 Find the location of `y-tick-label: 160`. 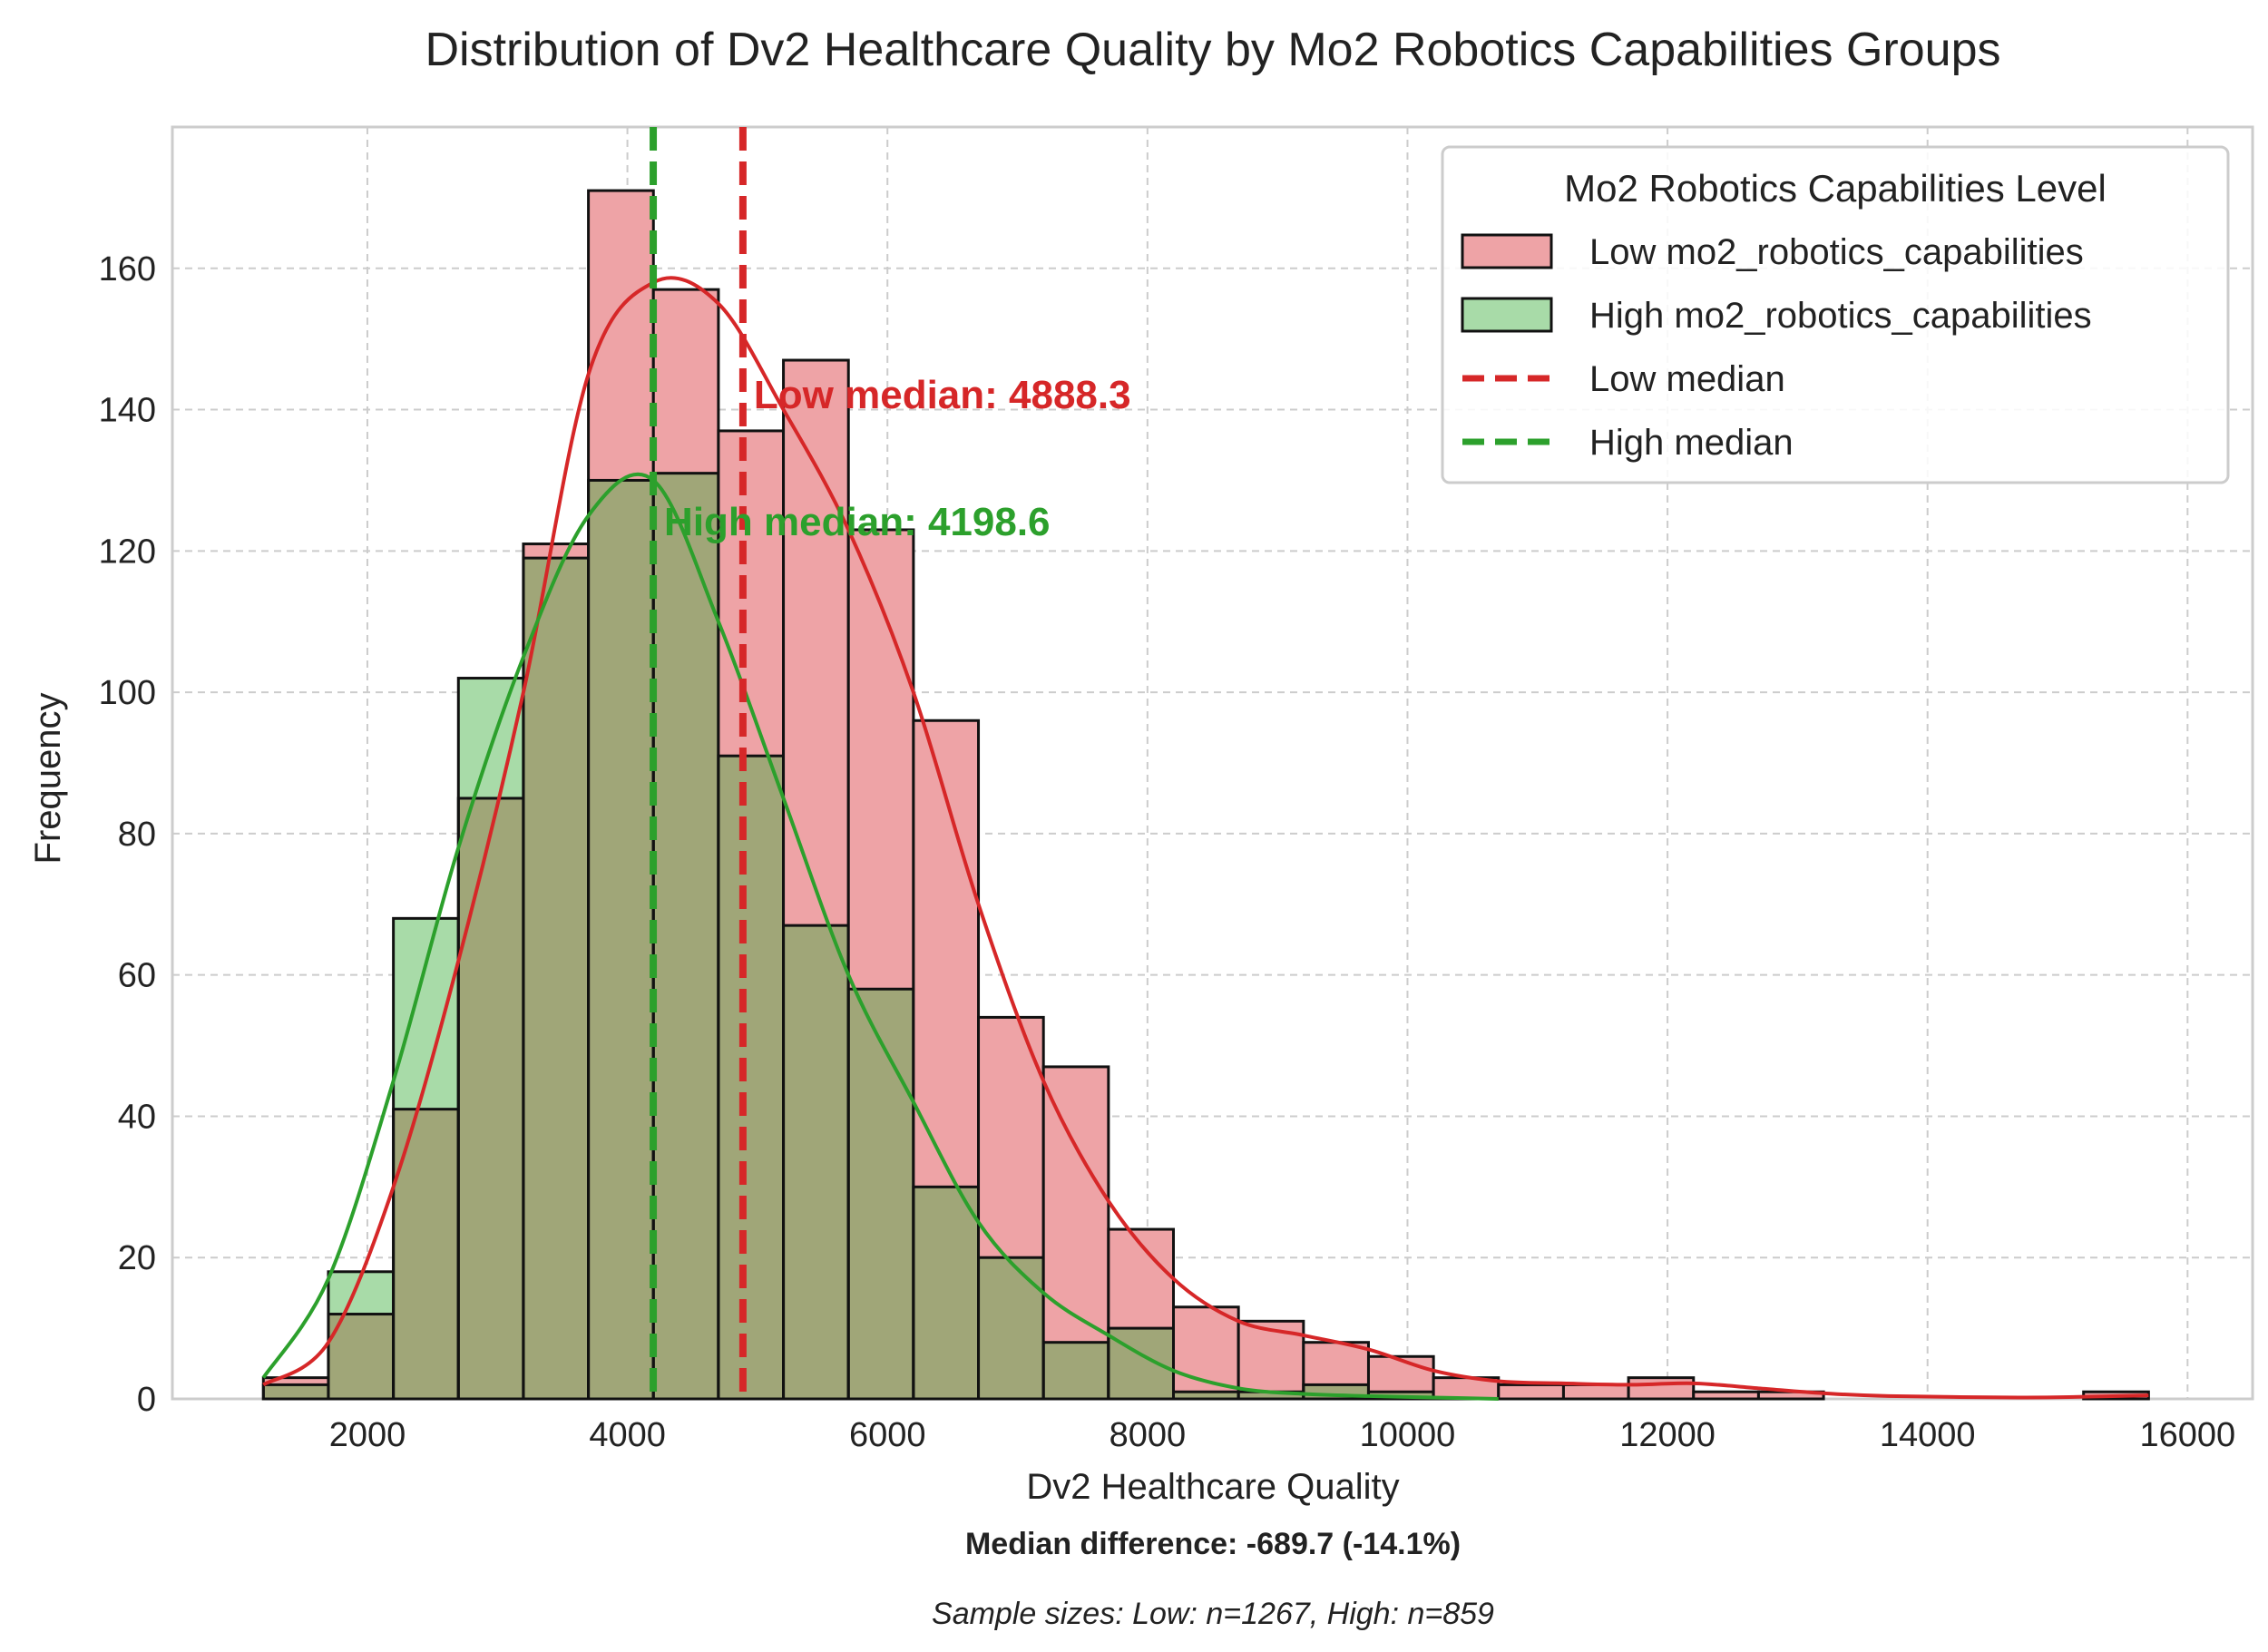

y-tick-label: 160 is located at coordinates (128, 269).